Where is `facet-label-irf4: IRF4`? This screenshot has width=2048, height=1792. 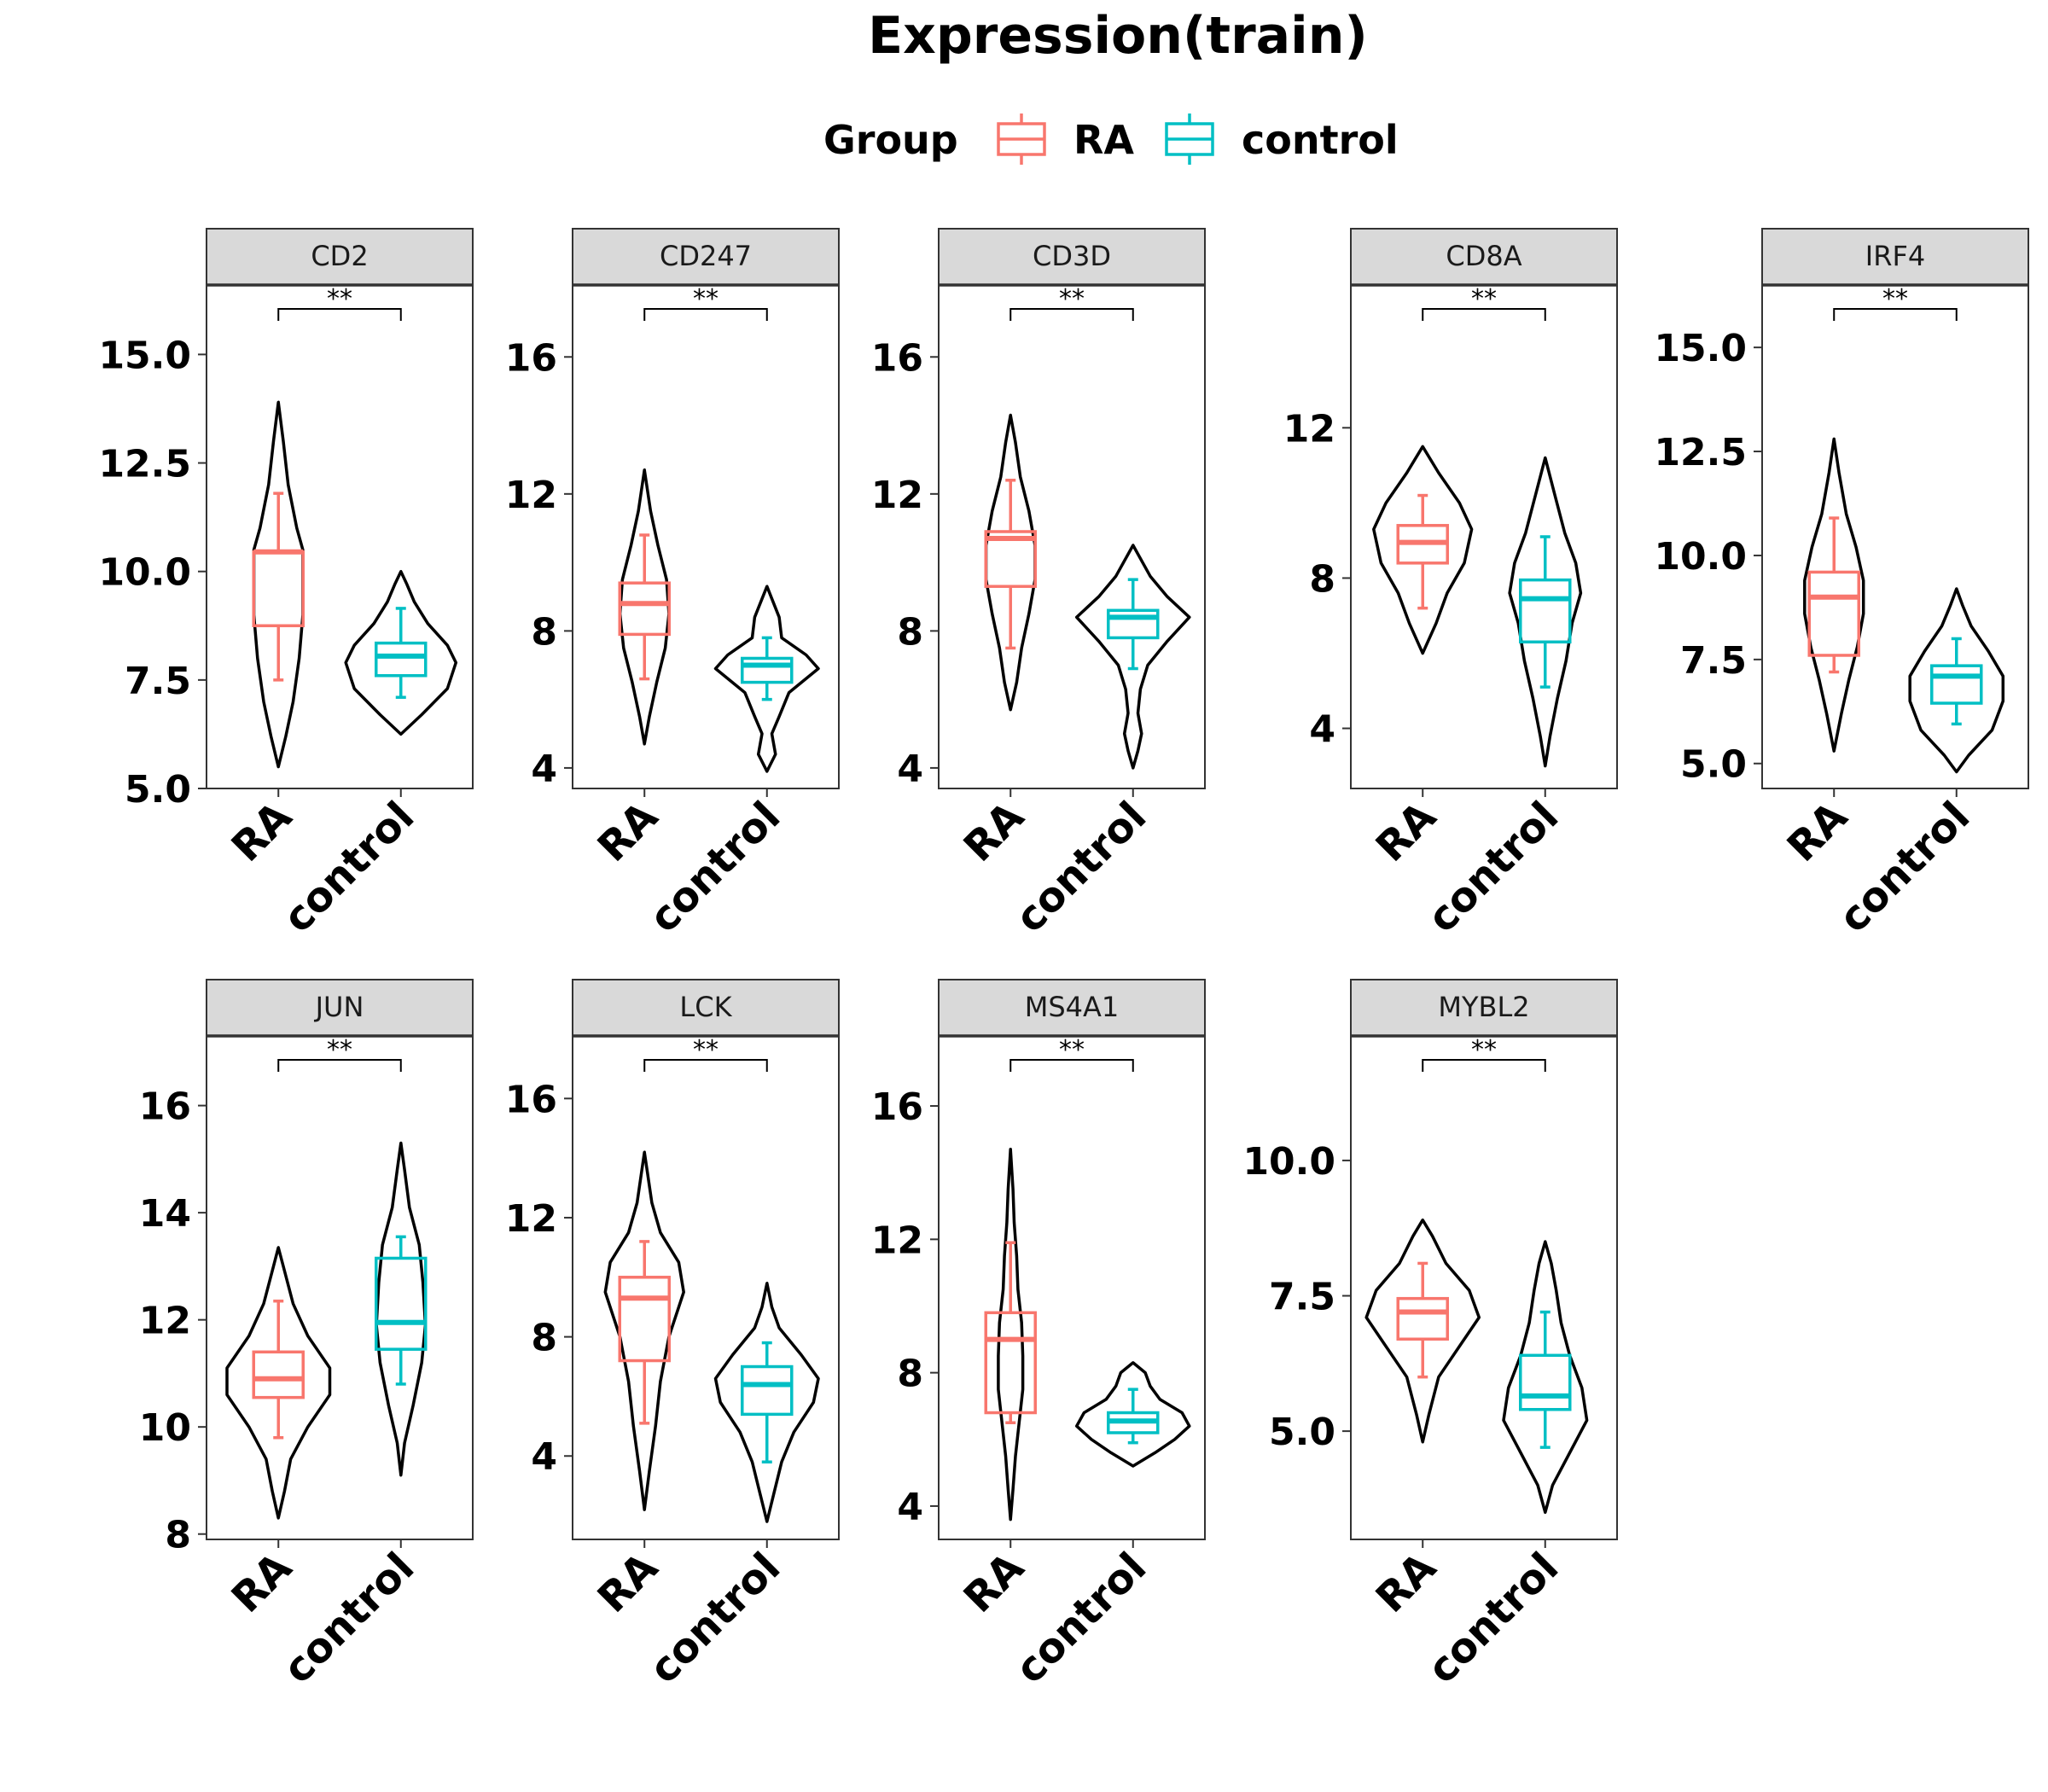 facet-label-irf4: IRF4 is located at coordinates (1895, 256).